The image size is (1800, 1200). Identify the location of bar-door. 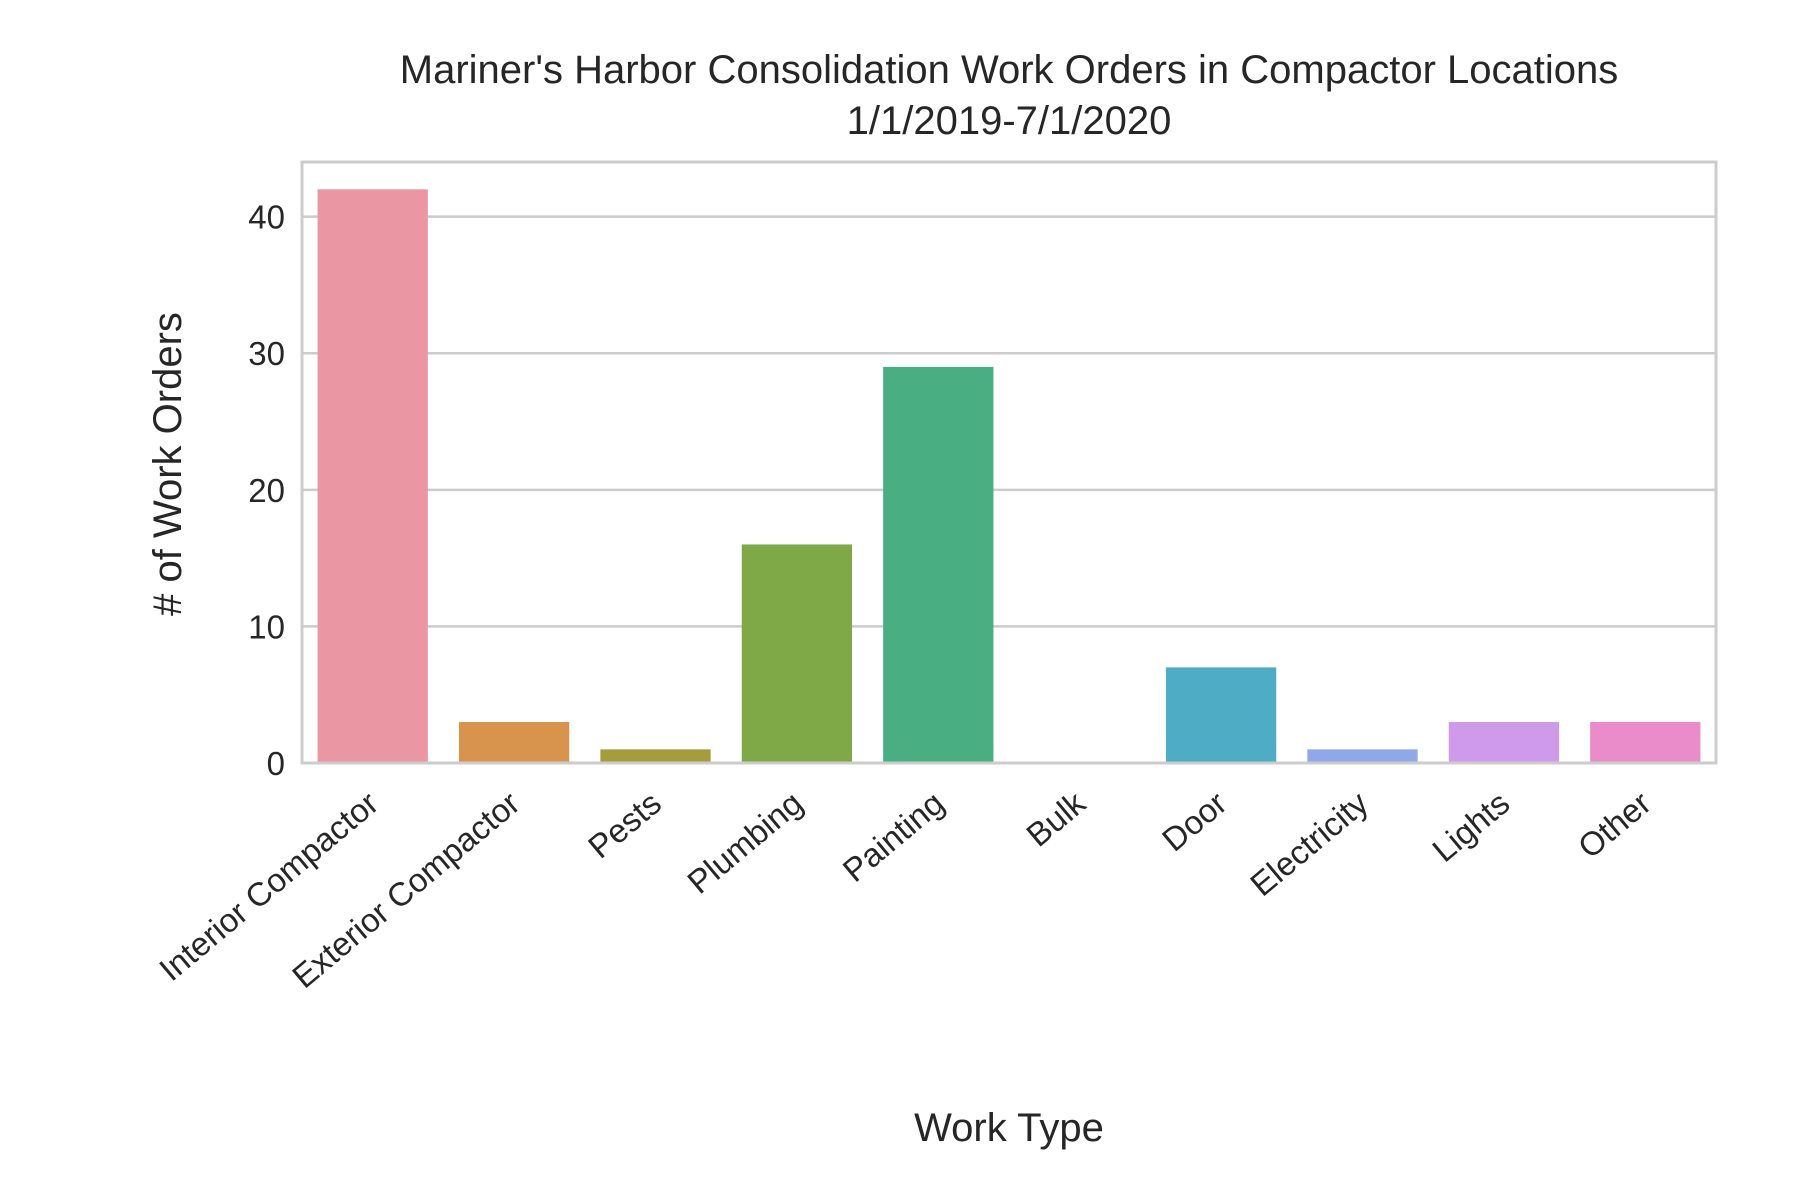
(1221, 715).